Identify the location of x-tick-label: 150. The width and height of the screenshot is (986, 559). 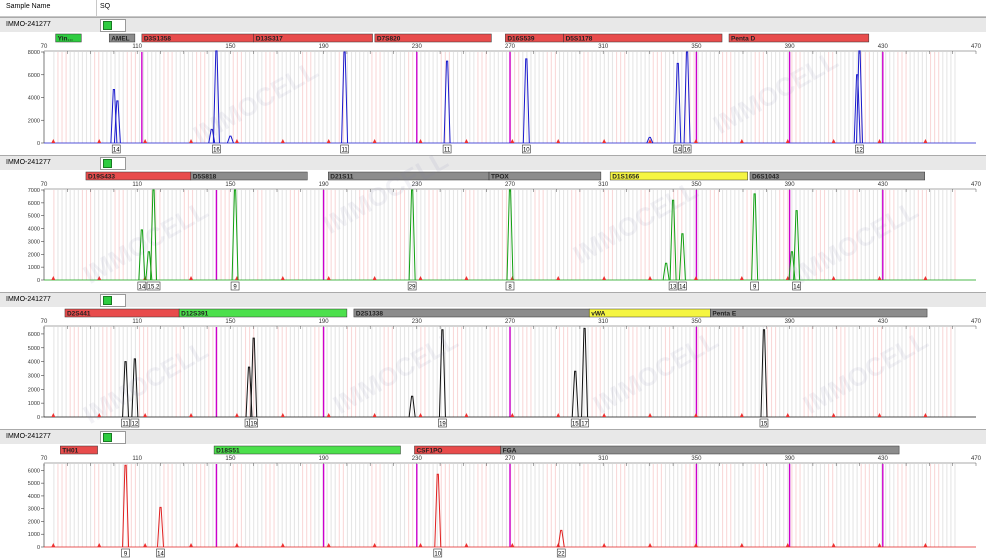
(230, 322).